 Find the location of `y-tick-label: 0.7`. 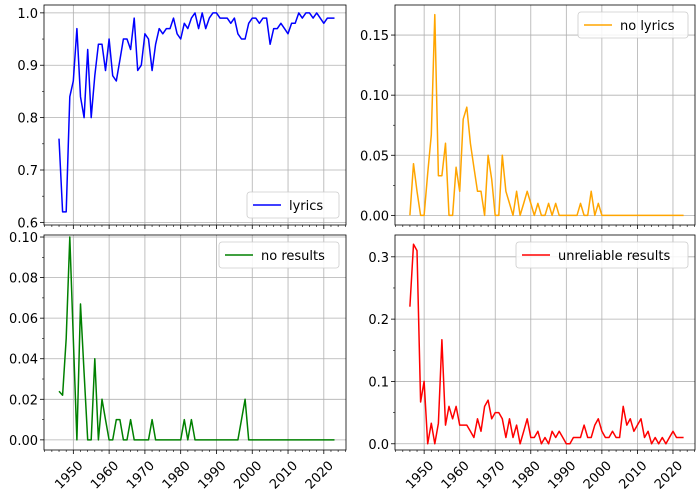

y-tick-label: 0.7 is located at coordinates (27, 171).